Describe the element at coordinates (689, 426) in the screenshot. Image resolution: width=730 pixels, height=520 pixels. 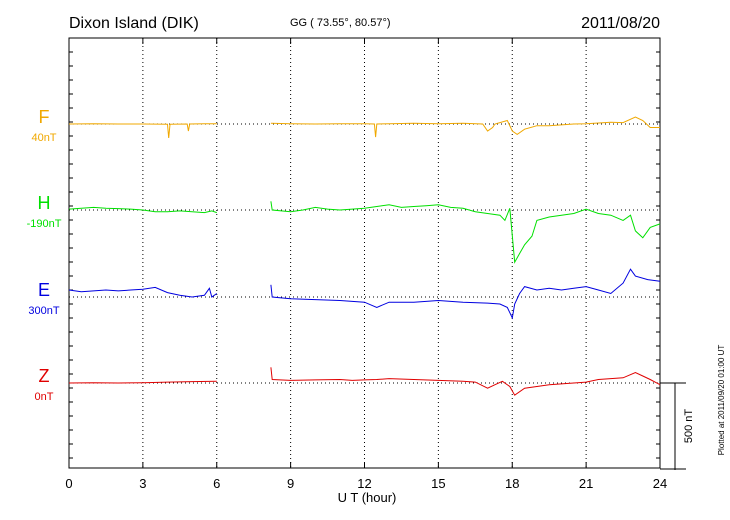
I see `scale-bar-label: 500 nT` at that location.